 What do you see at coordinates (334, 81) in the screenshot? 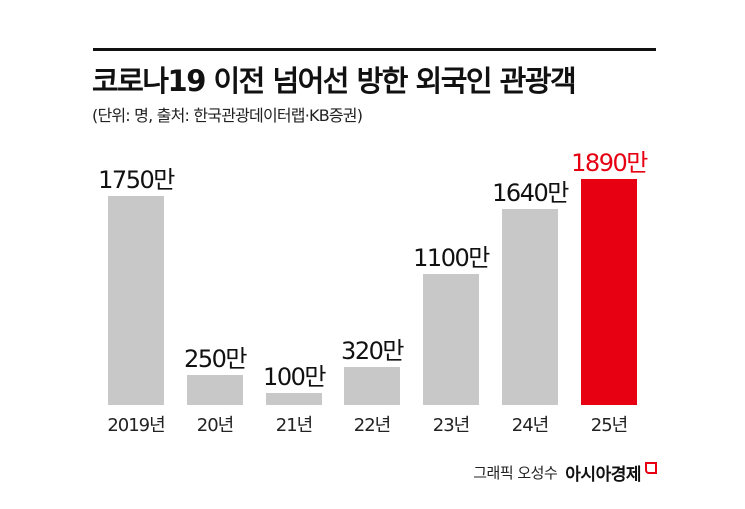
I see `chart-title: 코로나19 이전 넘어선 방한 외국인 관광객` at bounding box center [334, 81].